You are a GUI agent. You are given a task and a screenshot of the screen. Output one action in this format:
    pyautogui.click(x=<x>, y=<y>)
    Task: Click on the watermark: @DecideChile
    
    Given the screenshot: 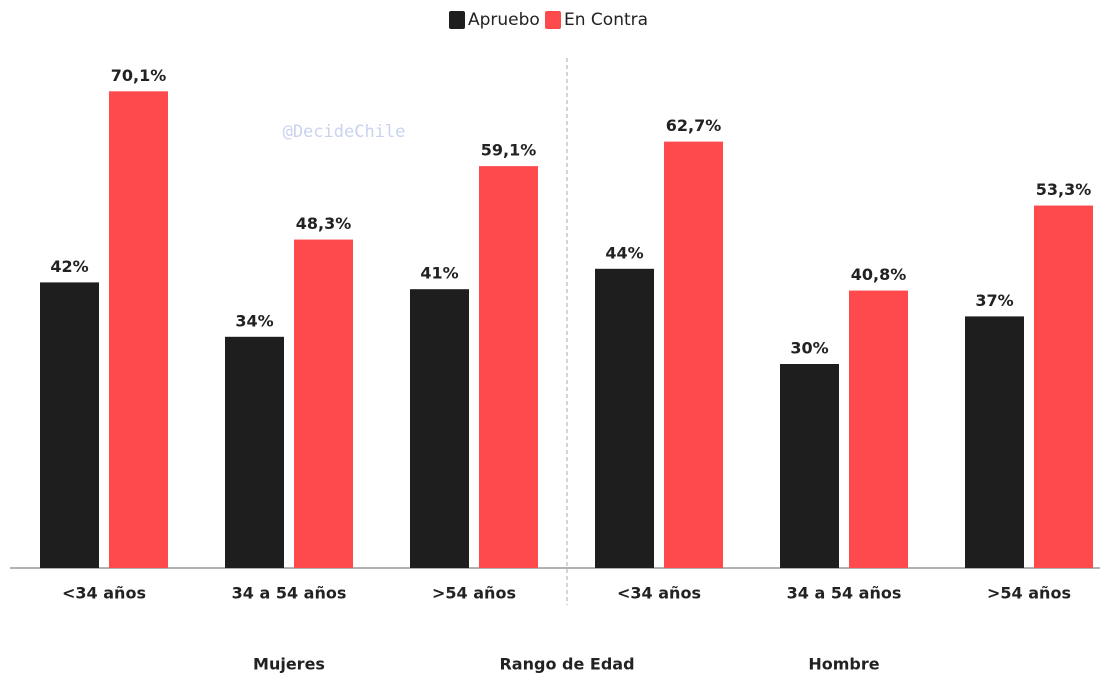 What is the action you would take?
    pyautogui.click(x=344, y=132)
    